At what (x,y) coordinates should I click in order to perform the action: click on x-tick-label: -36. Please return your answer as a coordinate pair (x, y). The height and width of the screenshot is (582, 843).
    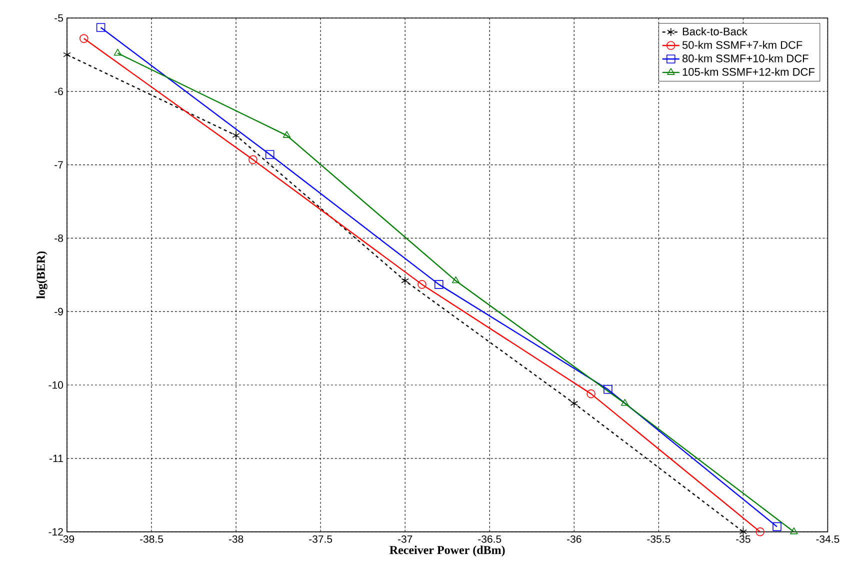
    Looking at the image, I should click on (574, 539).